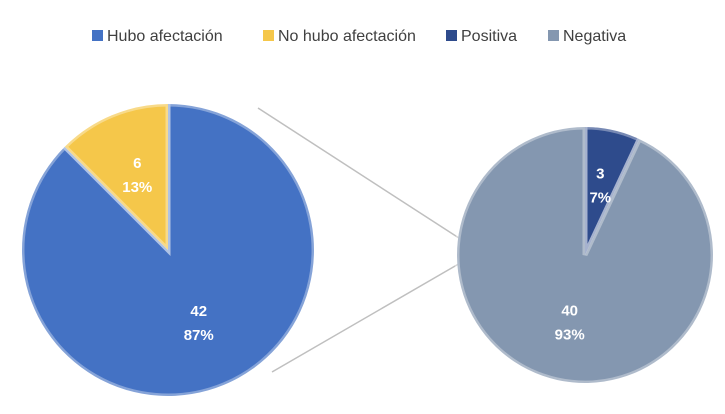 The height and width of the screenshot is (414, 725). I want to click on data-label: 40, so click(569, 311).